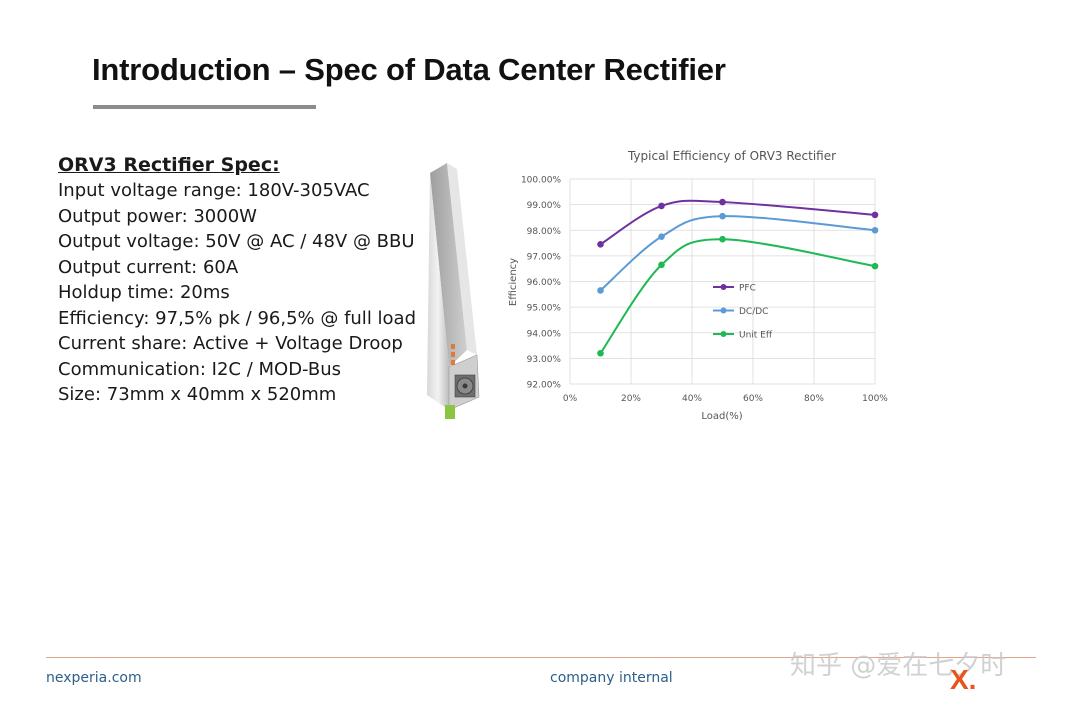  I want to click on x-tick-label: 0%, so click(570, 399).